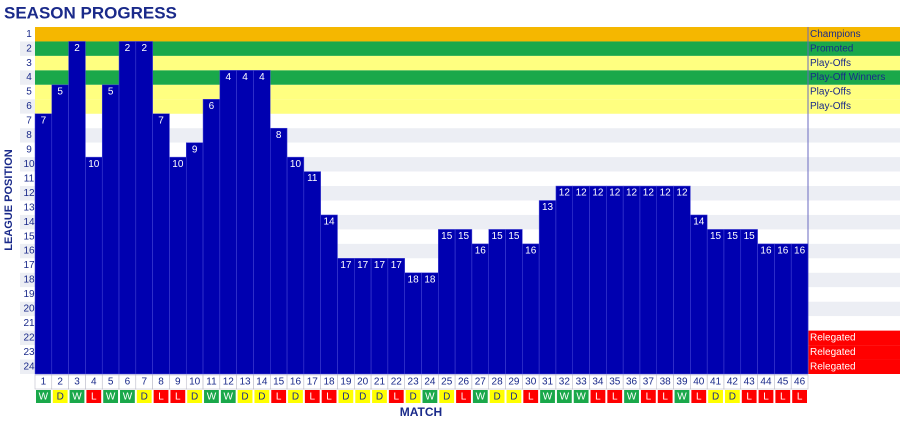 This screenshot has height=423, width=900. What do you see at coordinates (9, 200) in the screenshot?
I see `y-axis-label: LEAGUE POSITION` at bounding box center [9, 200].